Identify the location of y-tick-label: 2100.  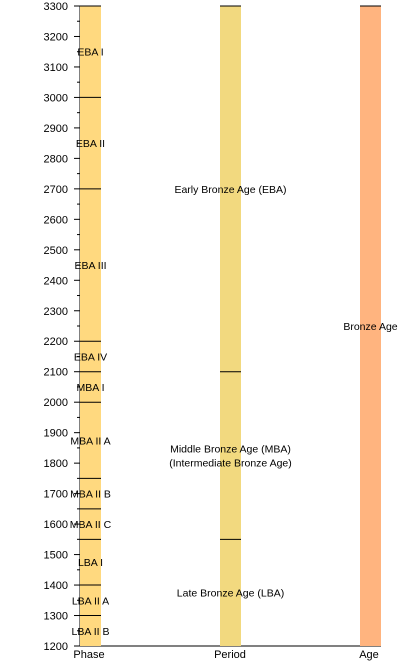
(56, 373).